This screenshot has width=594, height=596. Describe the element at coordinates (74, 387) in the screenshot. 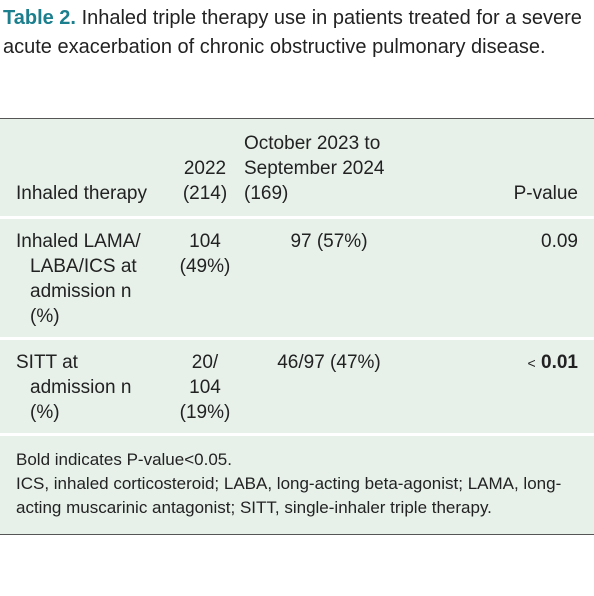

I see `cell: SITT at admission n (%)` at that location.